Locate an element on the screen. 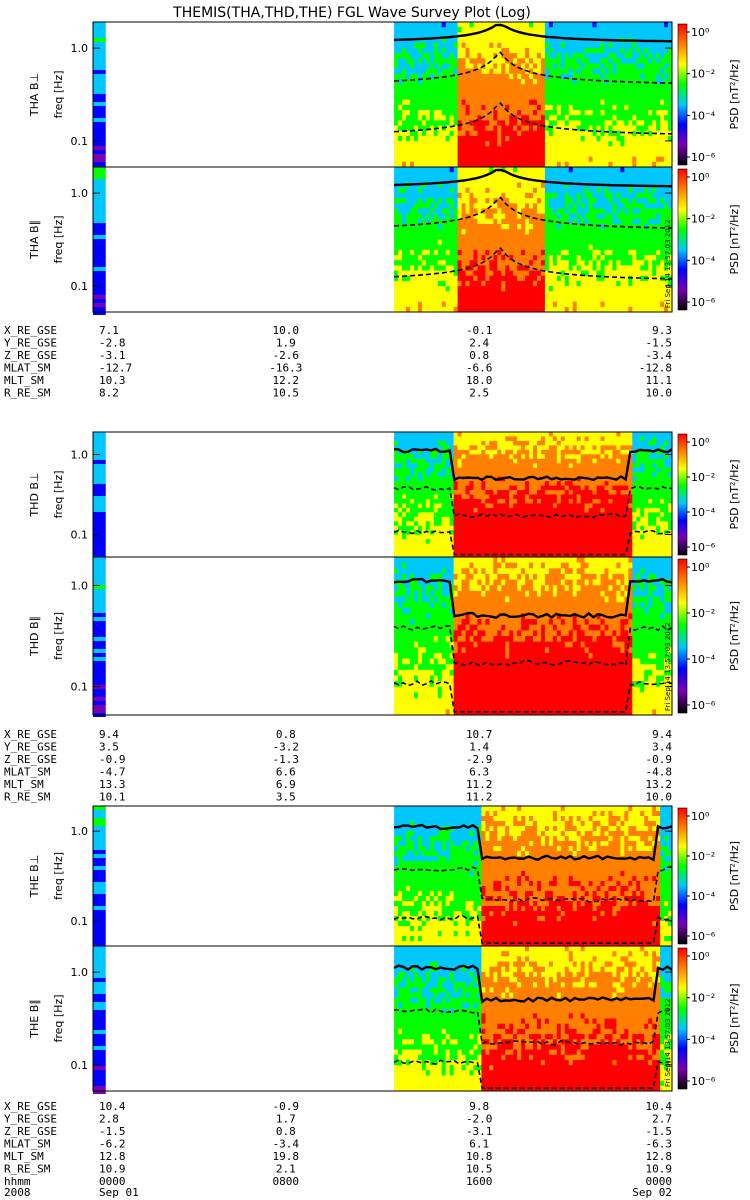 Image resolution: width=750 pixels, height=1200 pixels. ephemeris-value: 3.4 is located at coordinates (662, 747).